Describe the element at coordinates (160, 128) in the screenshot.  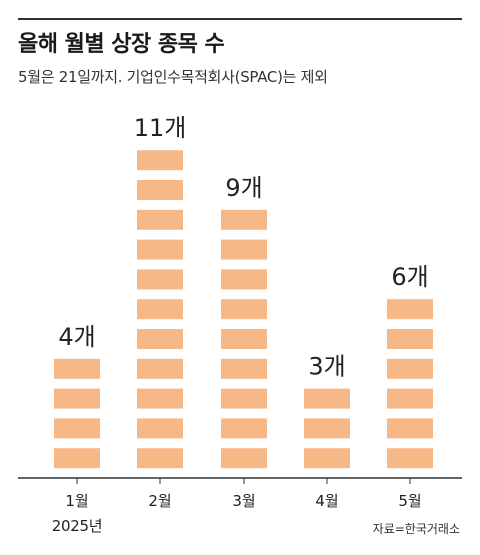
I see `value-label: 11개` at that location.